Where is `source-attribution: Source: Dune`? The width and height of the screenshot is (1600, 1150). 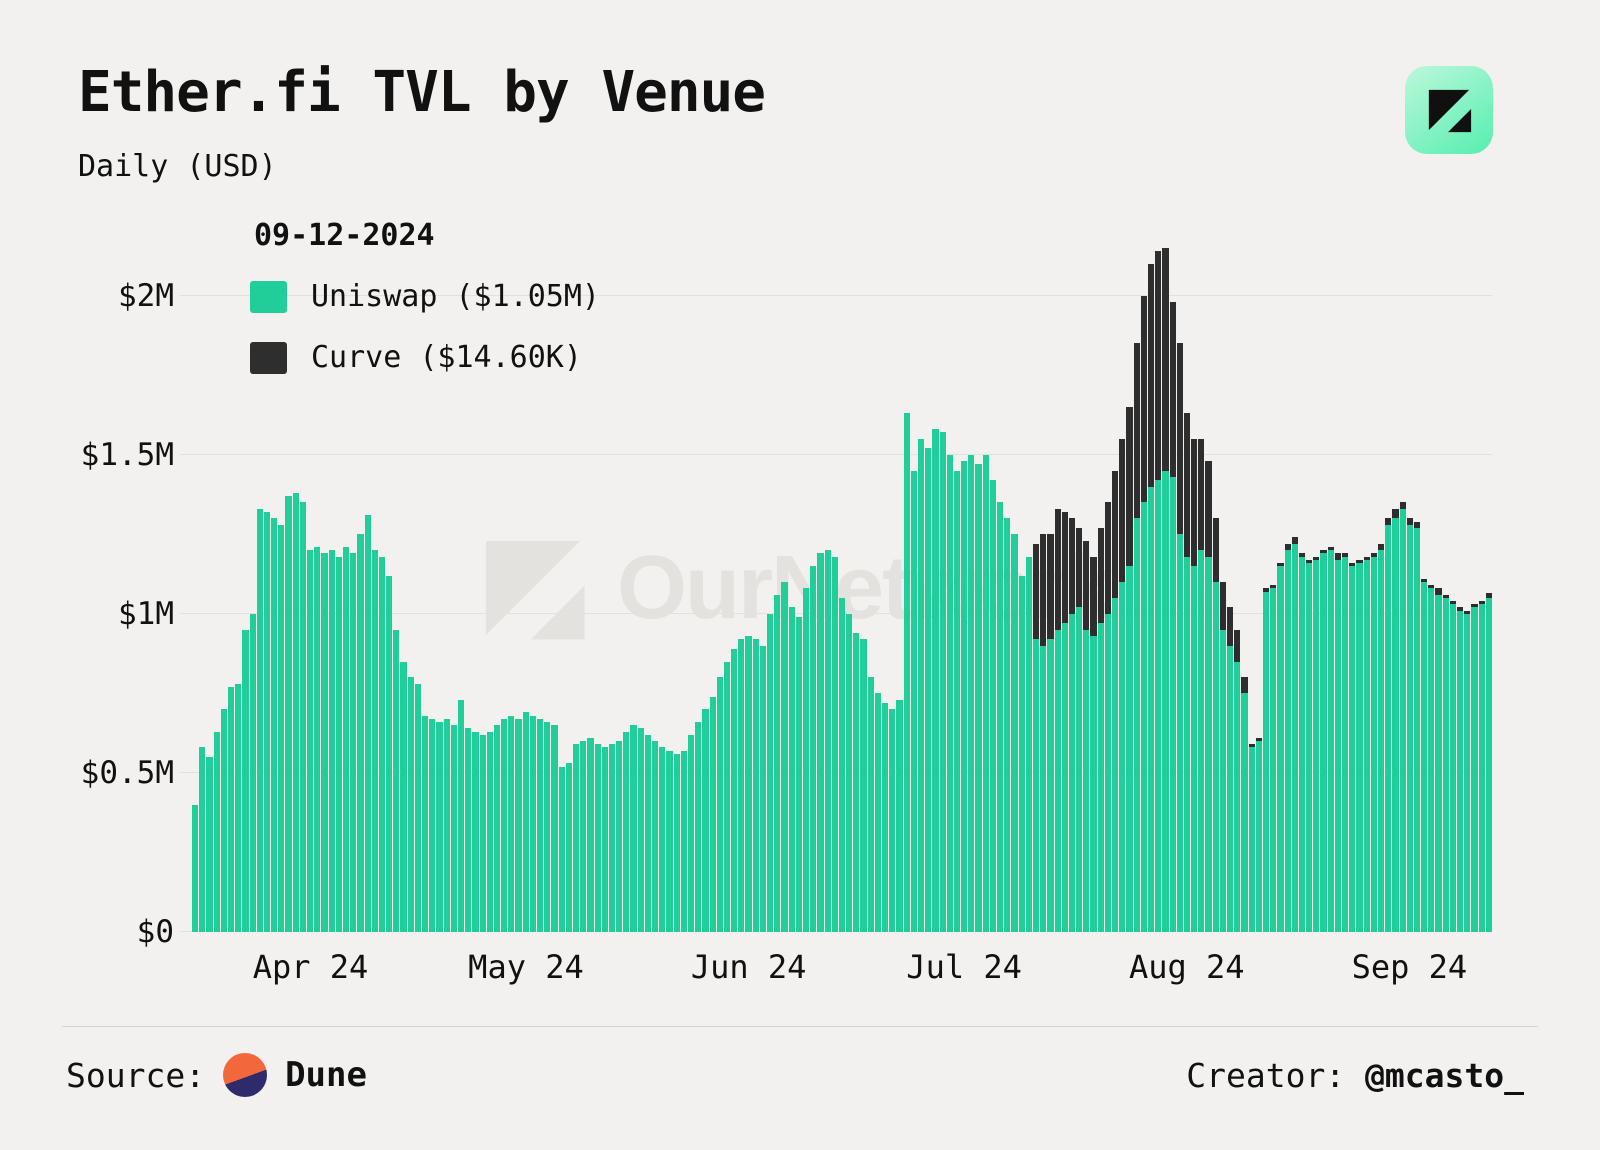
source-attribution: Source: Dune is located at coordinates (216, 1075).